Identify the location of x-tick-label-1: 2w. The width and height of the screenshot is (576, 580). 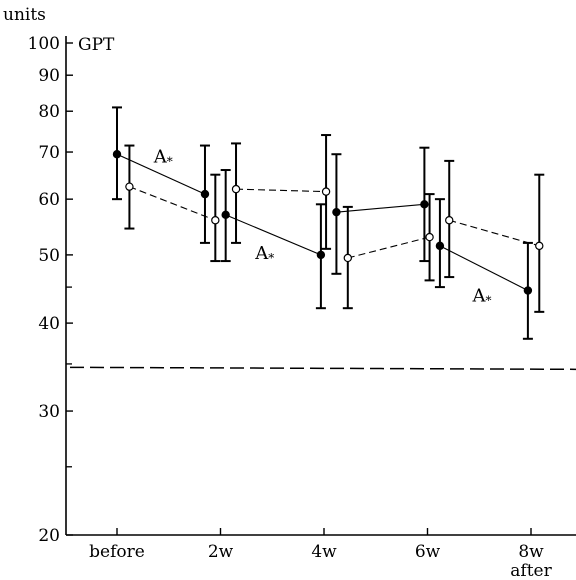
(221, 552).